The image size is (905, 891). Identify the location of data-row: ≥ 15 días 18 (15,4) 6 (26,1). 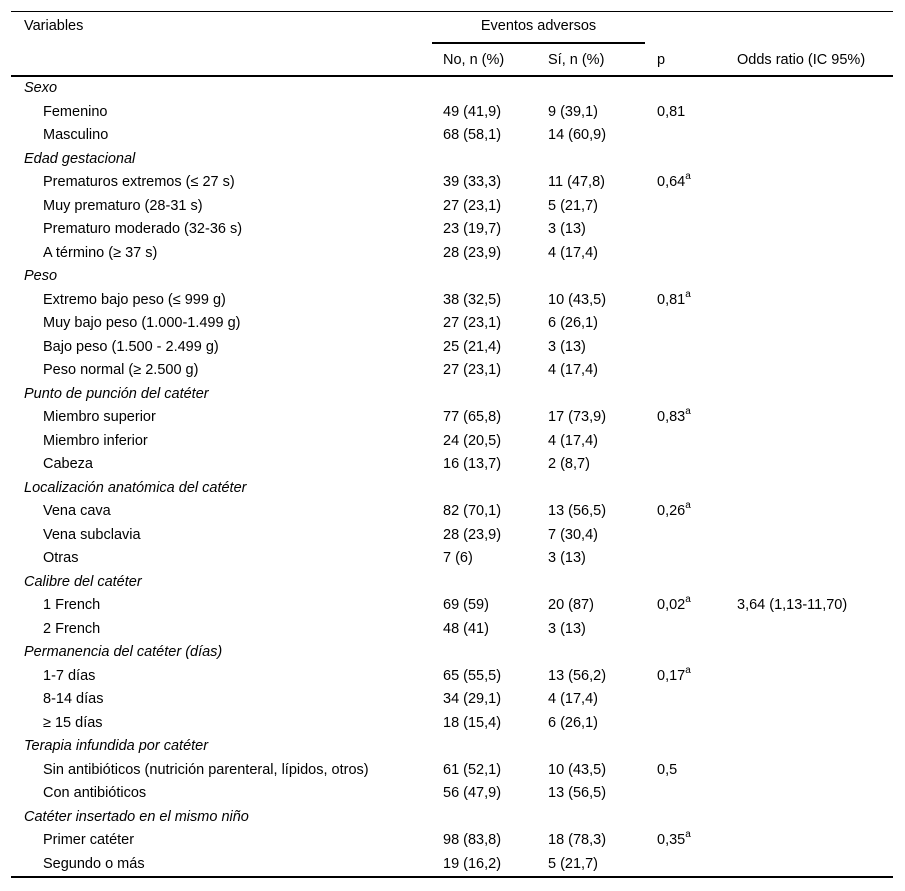
(452, 723).